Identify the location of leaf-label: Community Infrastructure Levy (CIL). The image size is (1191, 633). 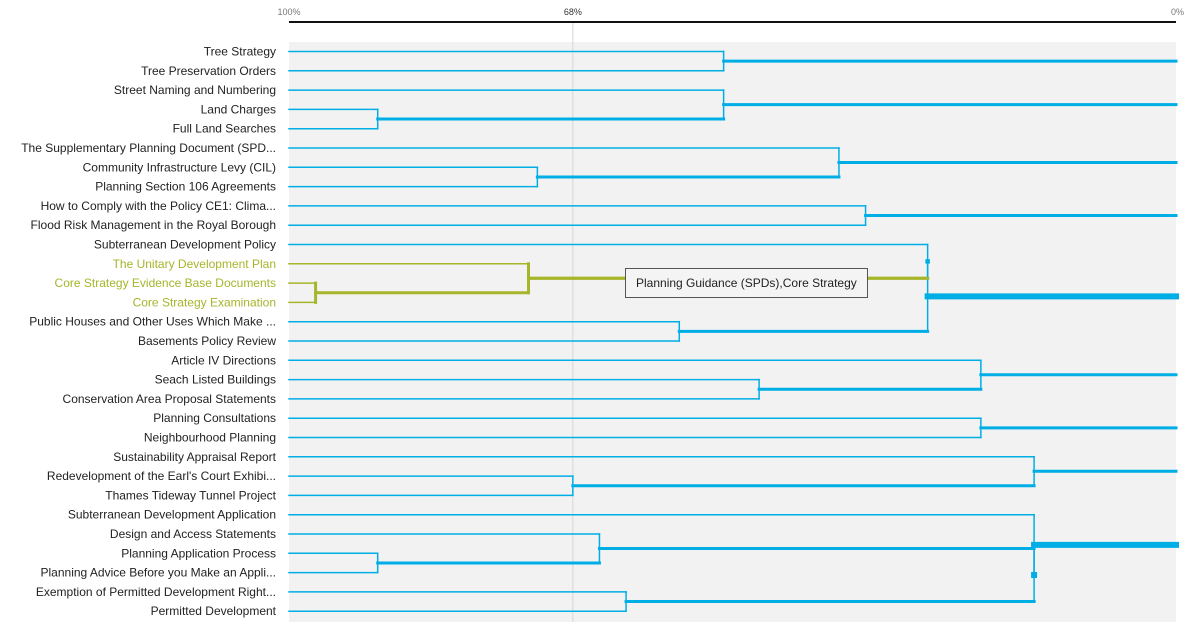
(179, 167).